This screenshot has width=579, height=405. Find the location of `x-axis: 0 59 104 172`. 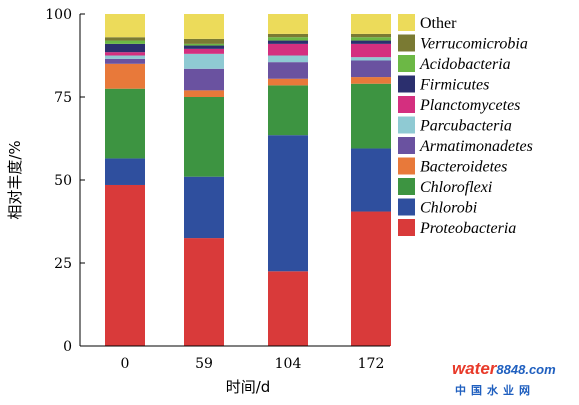

x-axis: 0 59 104 172 is located at coordinates (235, 358).